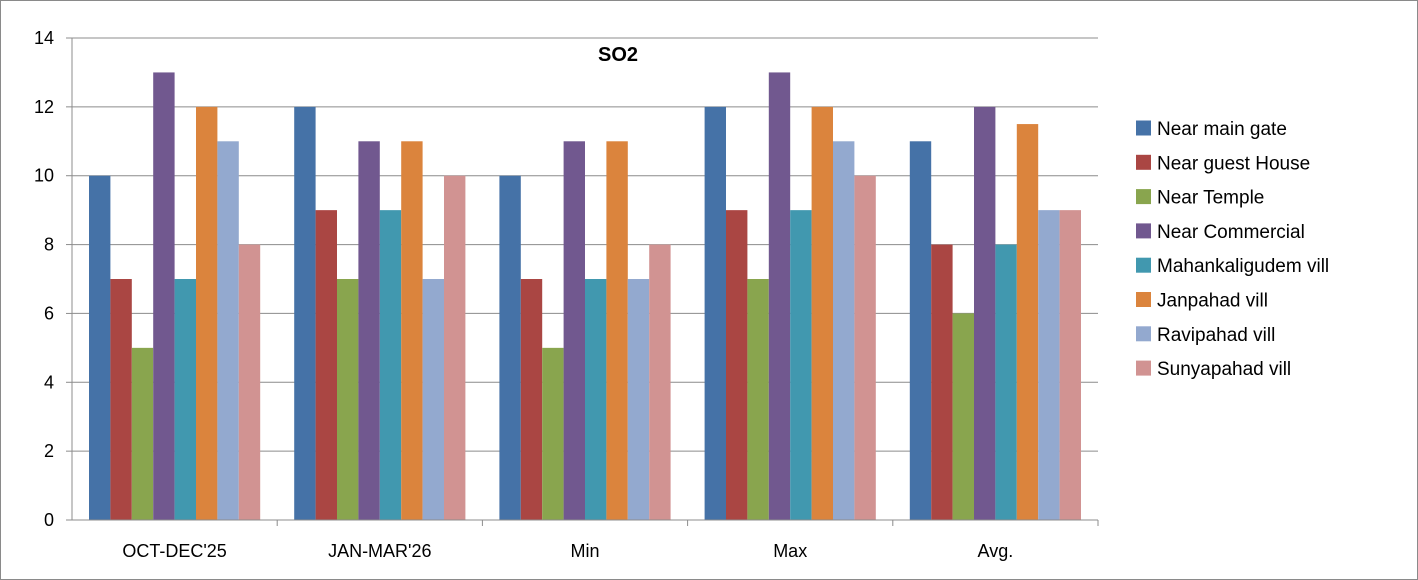  I want to click on x-tick-label: JAN-MAR'26, so click(379, 551).